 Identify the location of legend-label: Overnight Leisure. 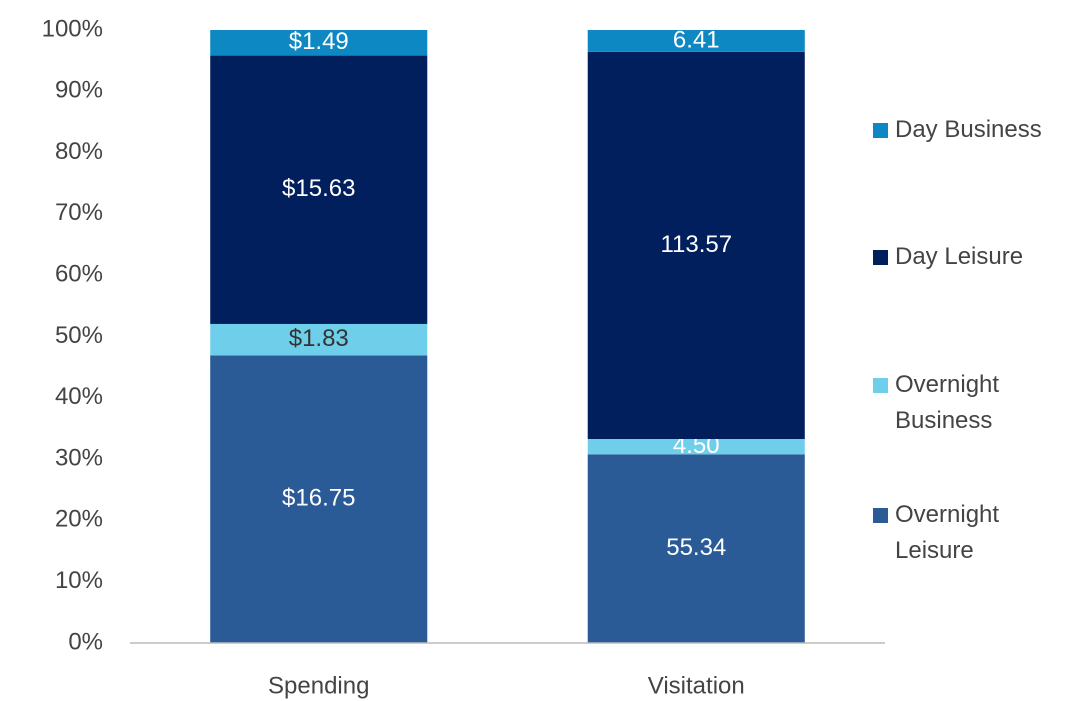
(947, 532).